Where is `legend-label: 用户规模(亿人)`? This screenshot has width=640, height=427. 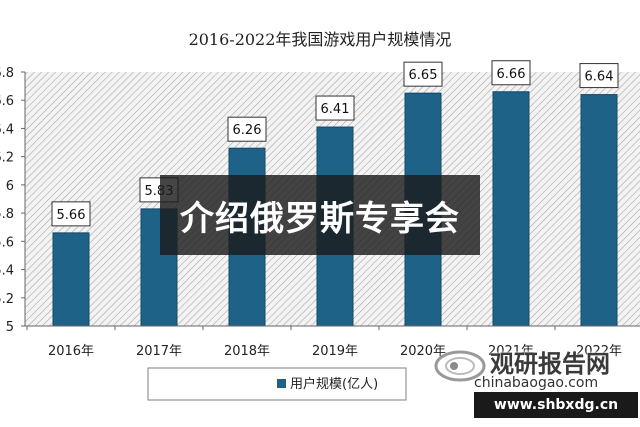
legend-label: 用户规模(亿人) is located at coordinates (334, 384).